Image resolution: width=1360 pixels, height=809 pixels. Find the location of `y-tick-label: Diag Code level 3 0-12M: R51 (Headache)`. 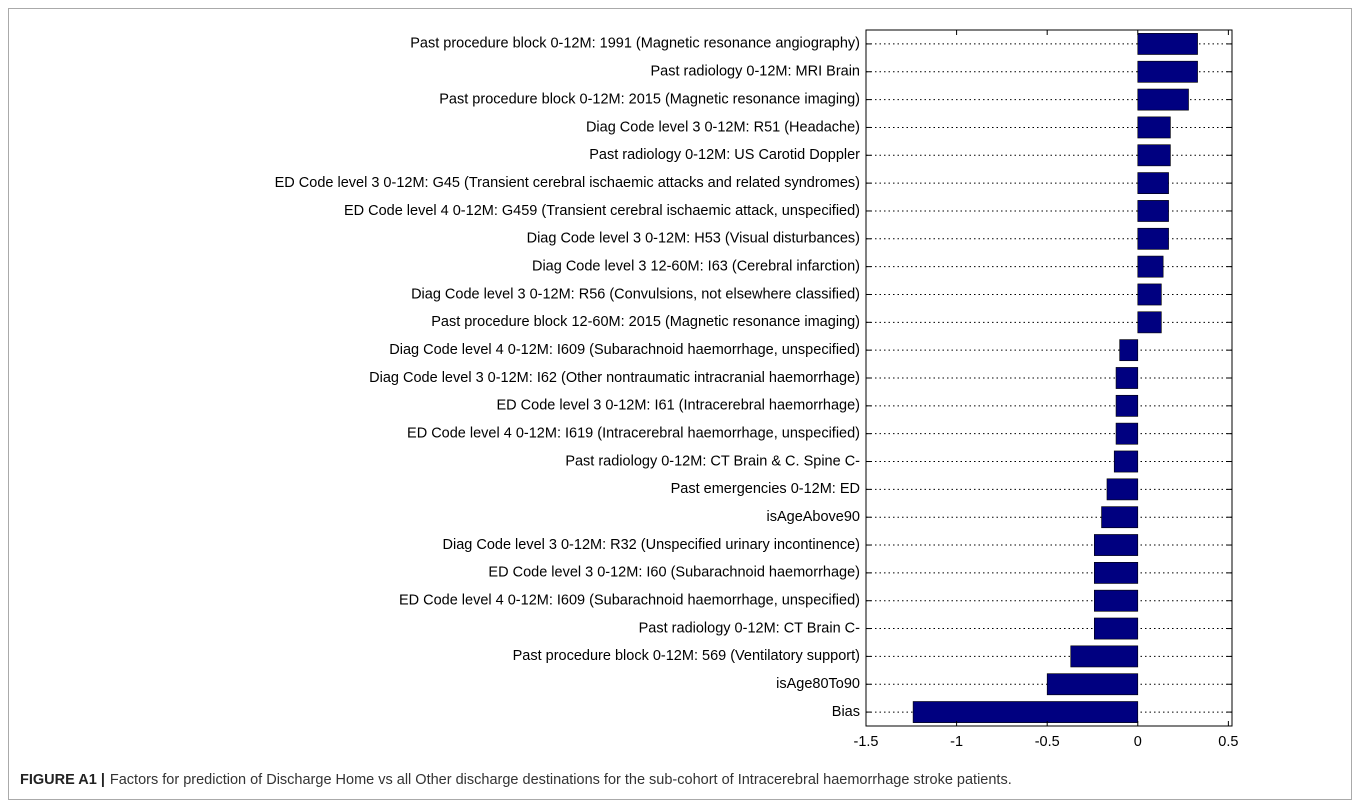

y-tick-label: Diag Code level 3 0-12M: R51 (Headache) is located at coordinates (723, 127).